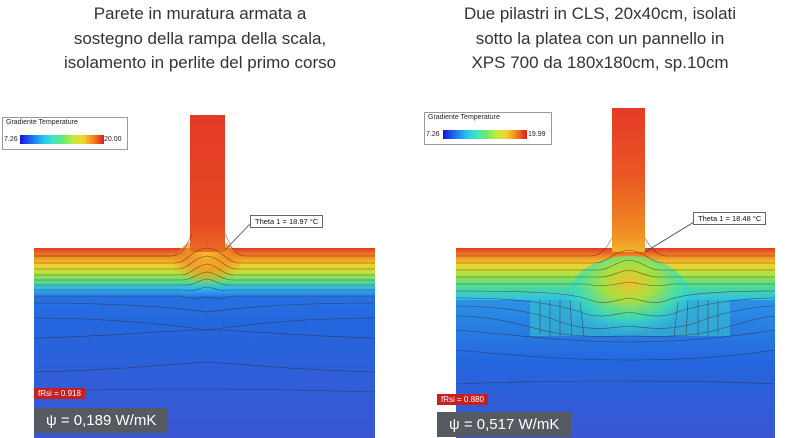 The width and height of the screenshot is (800, 438). Describe the element at coordinates (11, 139) in the screenshot. I see `left-legend-min: 7.26` at that location.